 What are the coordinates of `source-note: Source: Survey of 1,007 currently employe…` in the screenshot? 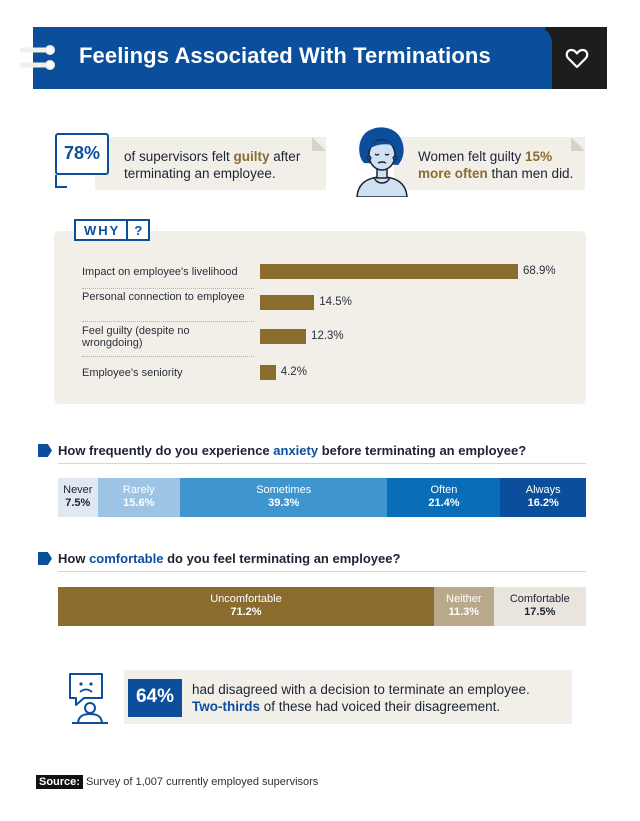 It's located at (177, 782).